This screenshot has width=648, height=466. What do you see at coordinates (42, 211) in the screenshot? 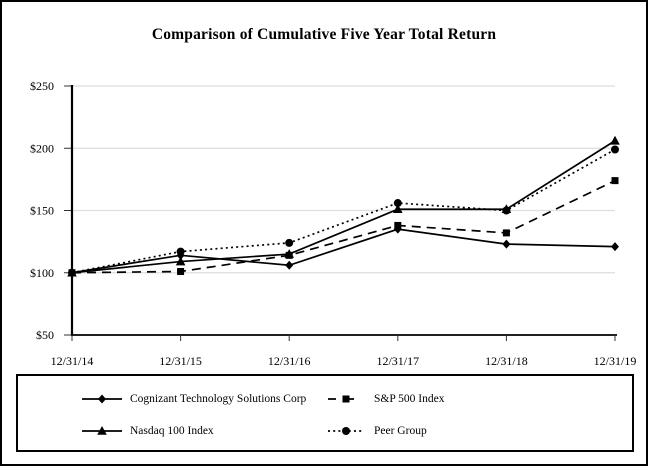
I see `y-tick-label: $150` at bounding box center [42, 211].